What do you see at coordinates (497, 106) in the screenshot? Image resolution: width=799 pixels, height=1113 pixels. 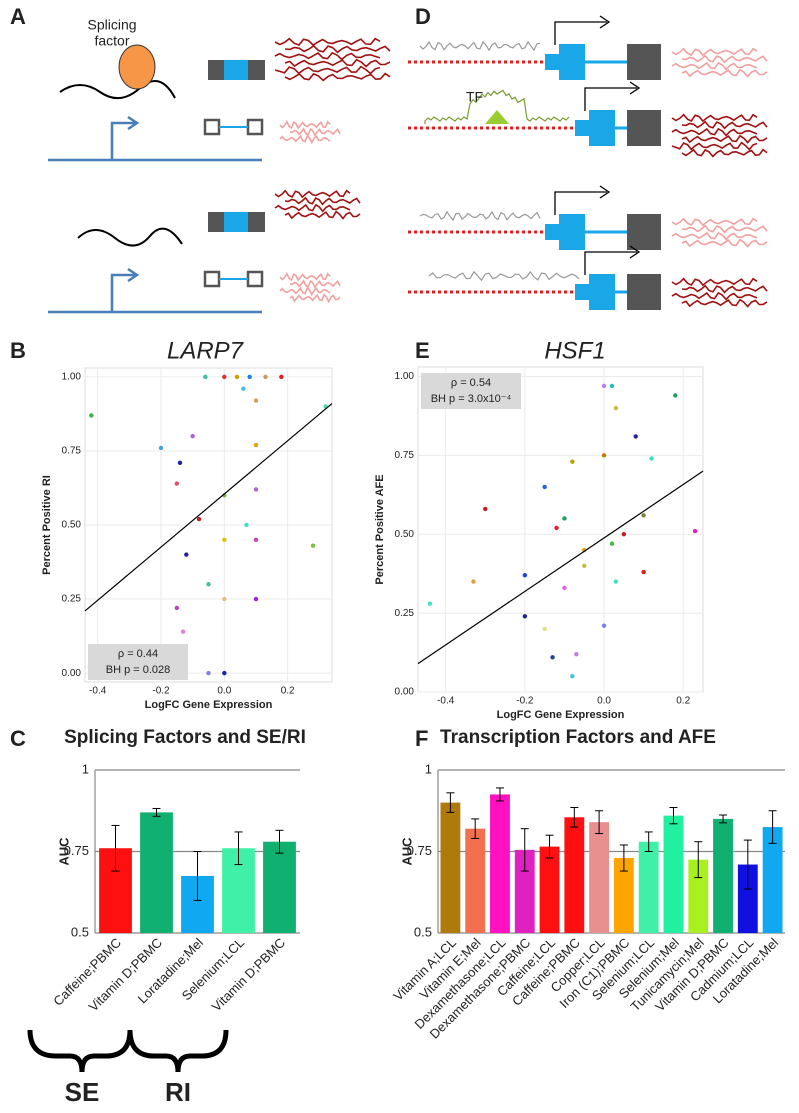 I see `tf-signal` at bounding box center [497, 106].